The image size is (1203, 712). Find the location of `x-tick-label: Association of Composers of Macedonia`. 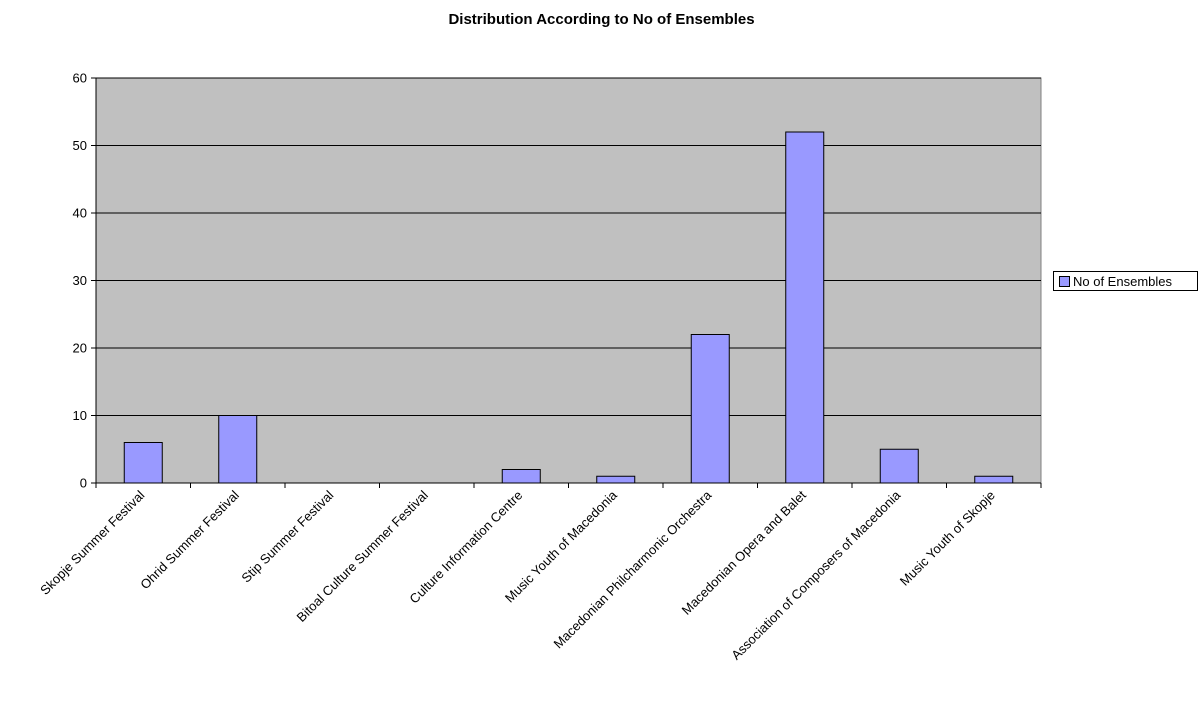

x-tick-label: Association of Composers of Macedonia is located at coordinates (816, 575).